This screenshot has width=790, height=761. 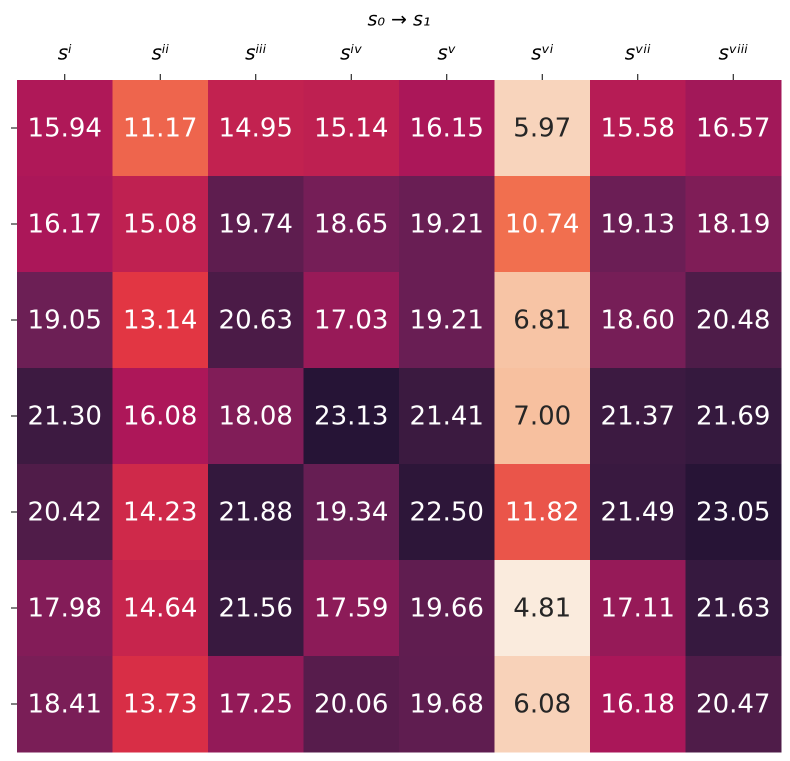 I want to click on cell-label: 14.95, so click(x=256, y=129).